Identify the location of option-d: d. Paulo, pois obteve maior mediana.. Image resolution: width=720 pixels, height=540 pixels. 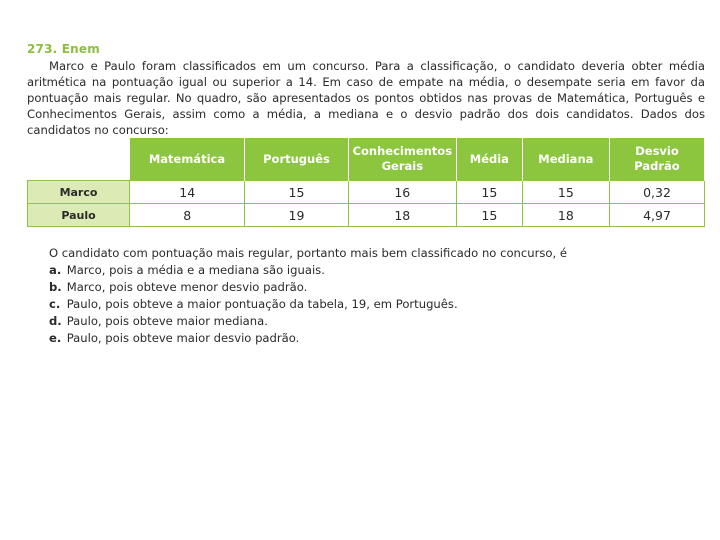
(253, 321).